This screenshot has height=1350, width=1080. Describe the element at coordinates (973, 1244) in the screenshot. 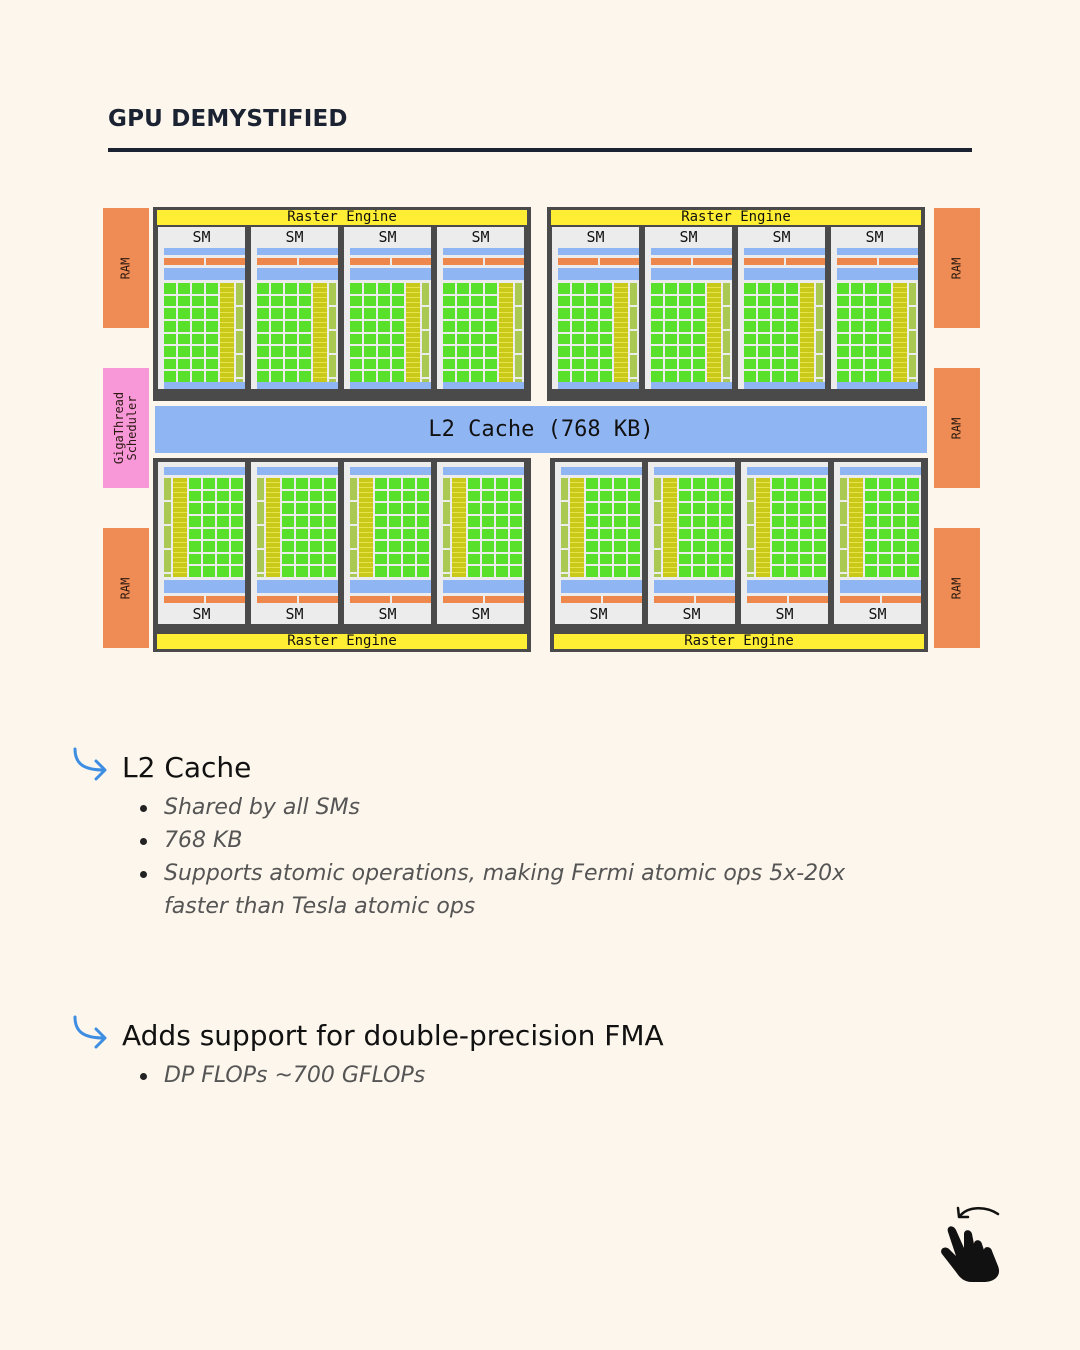

I see `swipe-hand-icon` at that location.